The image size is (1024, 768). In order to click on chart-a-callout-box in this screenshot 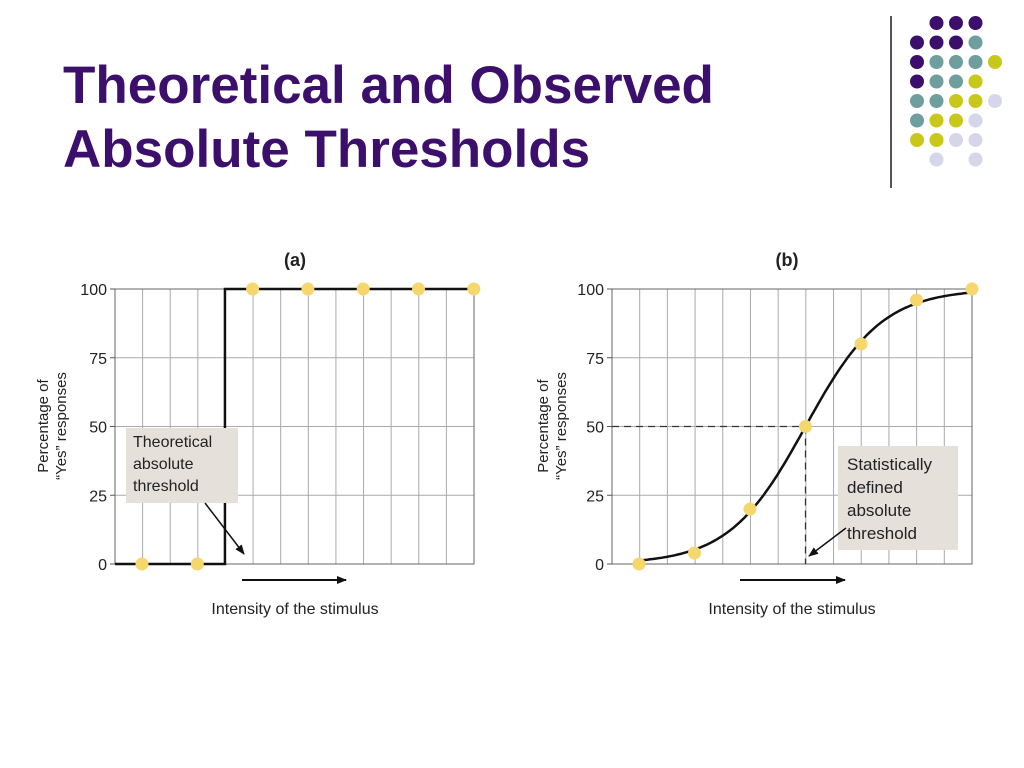, I will do `click(182, 465)`.